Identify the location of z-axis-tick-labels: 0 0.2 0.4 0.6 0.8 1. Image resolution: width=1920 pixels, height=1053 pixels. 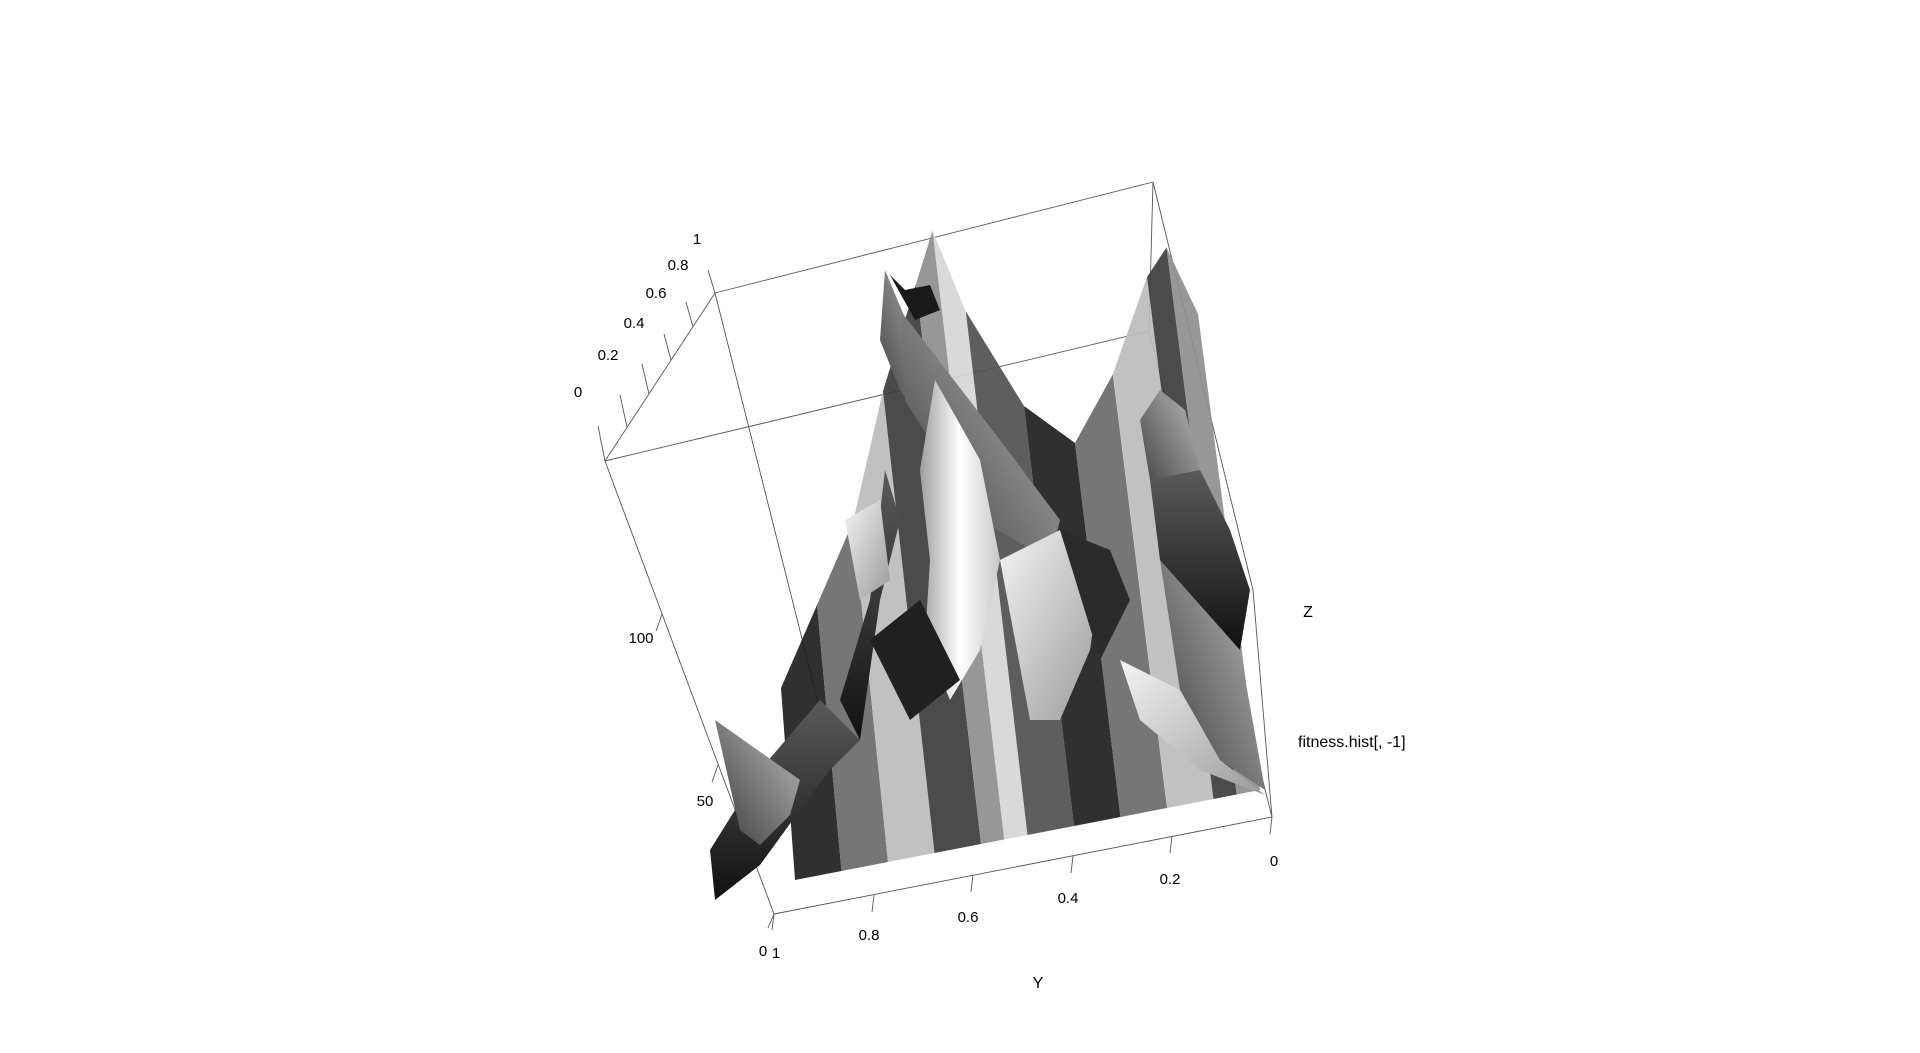
(637, 316).